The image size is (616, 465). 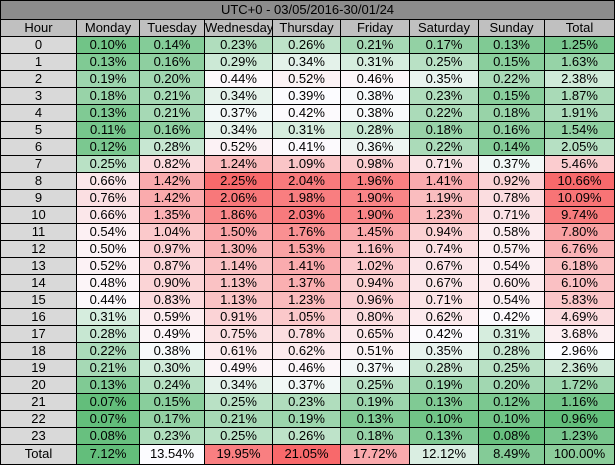 What do you see at coordinates (444, 181) in the screenshot?
I see `value-cell: 1.41%` at bounding box center [444, 181].